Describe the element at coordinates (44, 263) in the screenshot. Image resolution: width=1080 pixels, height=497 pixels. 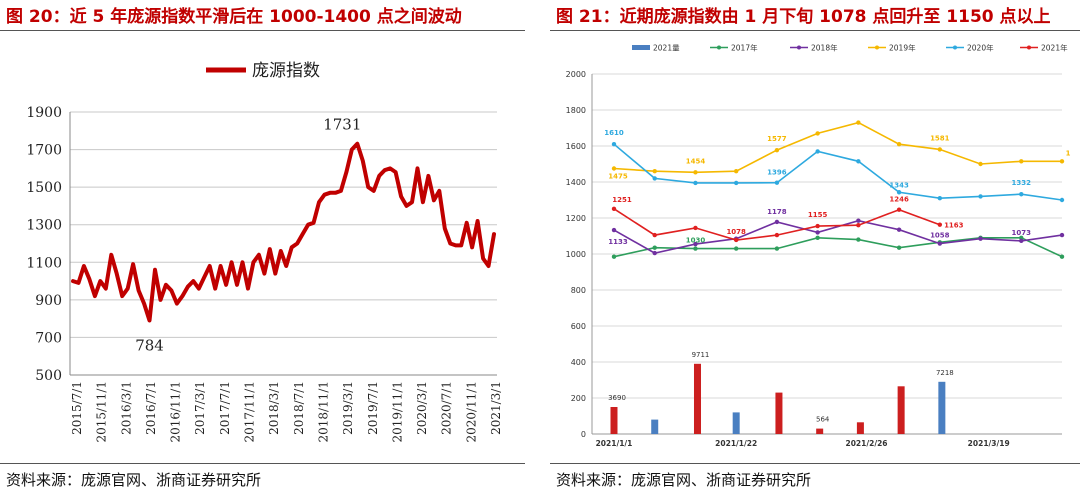
I see `y-tick-label: 1100` at that location.